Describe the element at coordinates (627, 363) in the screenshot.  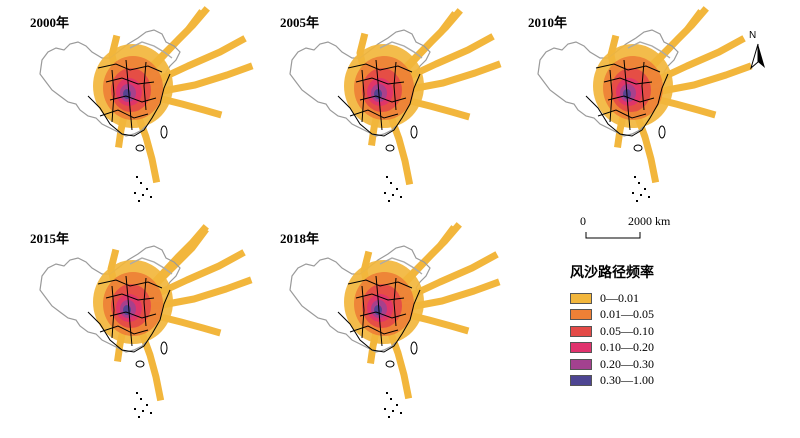
I see `legend-label: 0.20—0.30` at that location.